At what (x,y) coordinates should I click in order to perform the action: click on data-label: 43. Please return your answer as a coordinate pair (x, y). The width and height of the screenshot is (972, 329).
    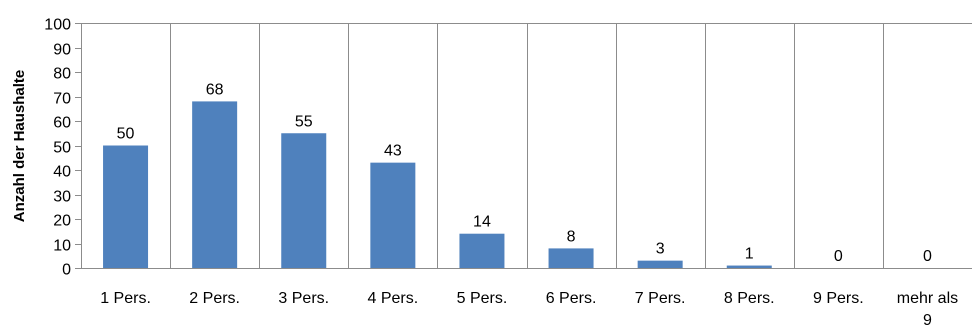
    Looking at the image, I should click on (393, 151).